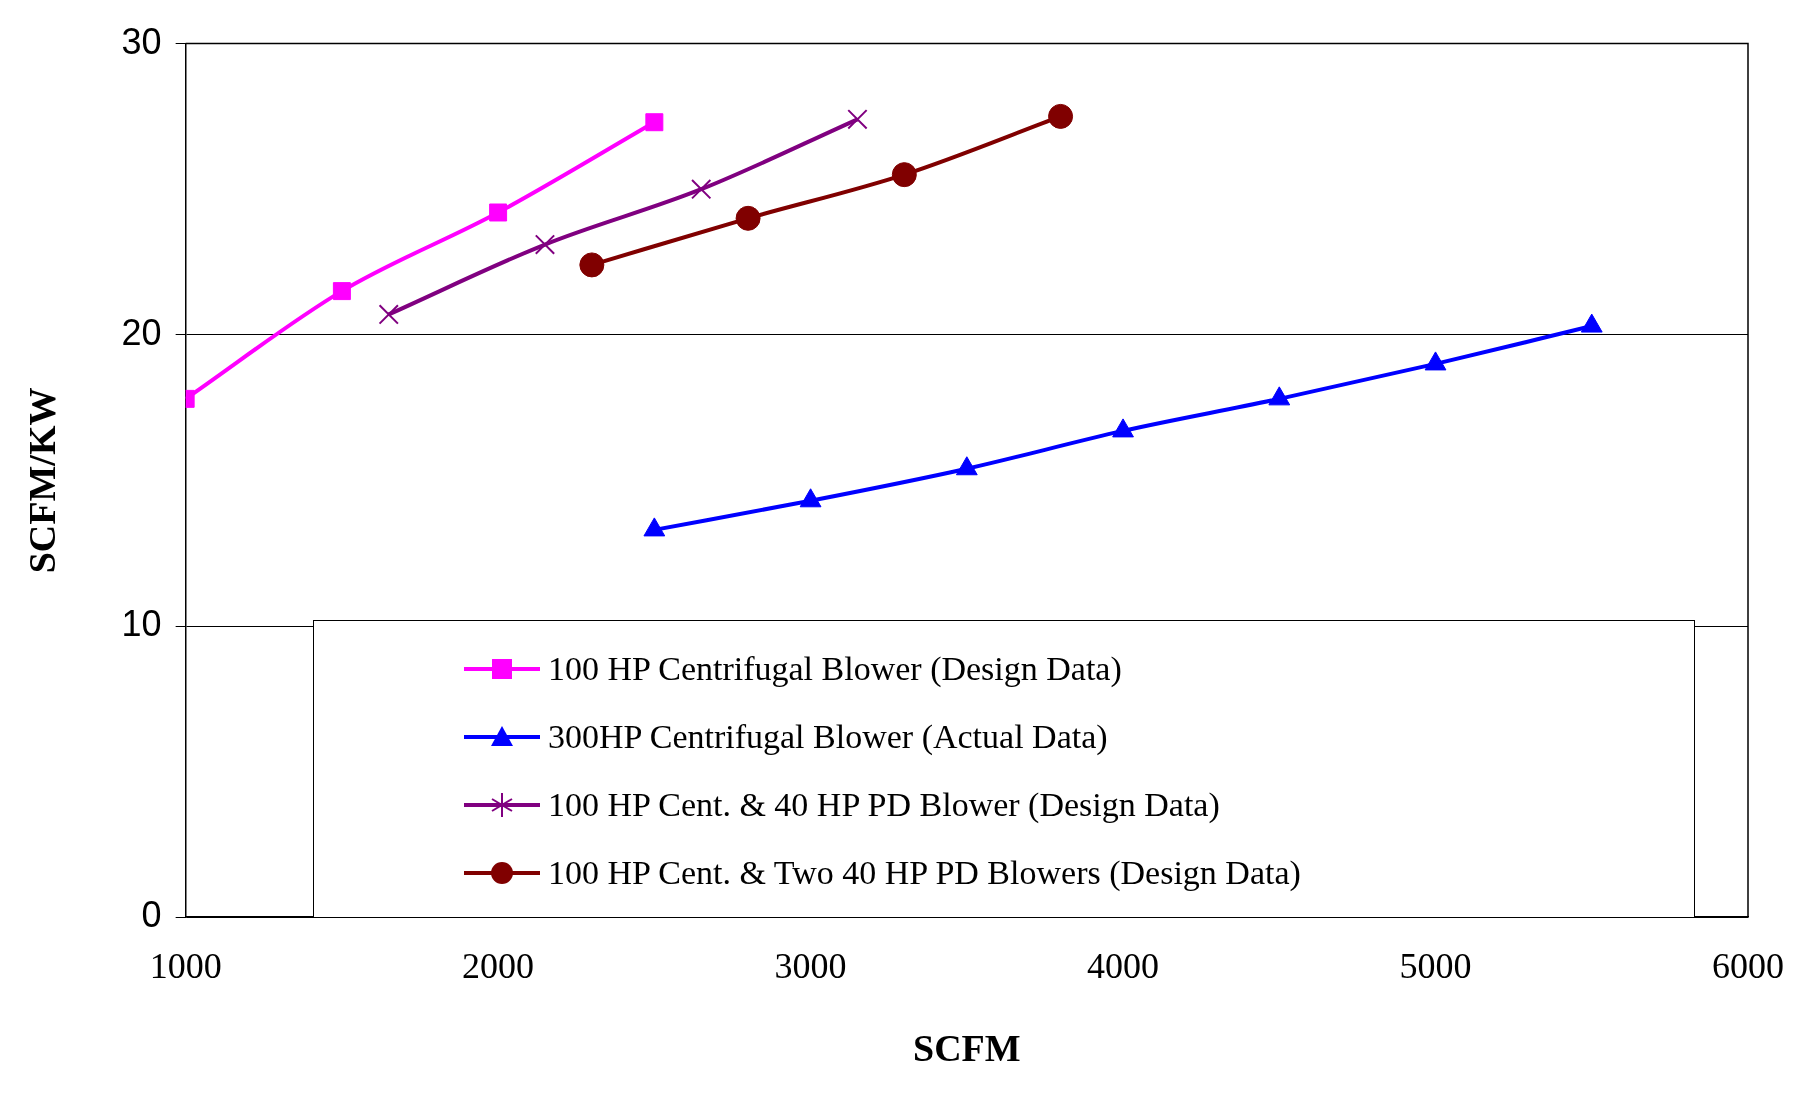 Image resolution: width=1817 pixels, height=1093 pixels. I want to click on y-tick-label: 0, so click(151, 915).